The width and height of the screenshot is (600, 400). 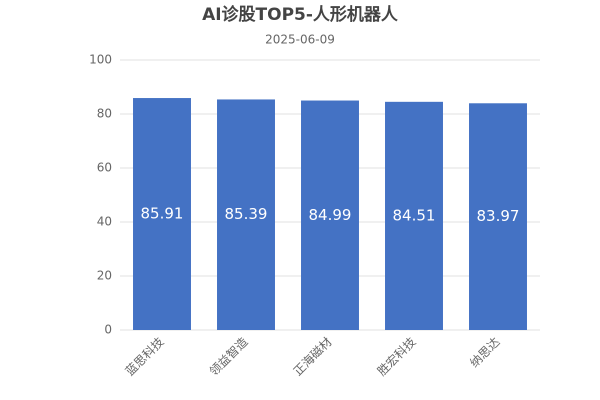 I want to click on value-label: 85.91, so click(x=162, y=214).